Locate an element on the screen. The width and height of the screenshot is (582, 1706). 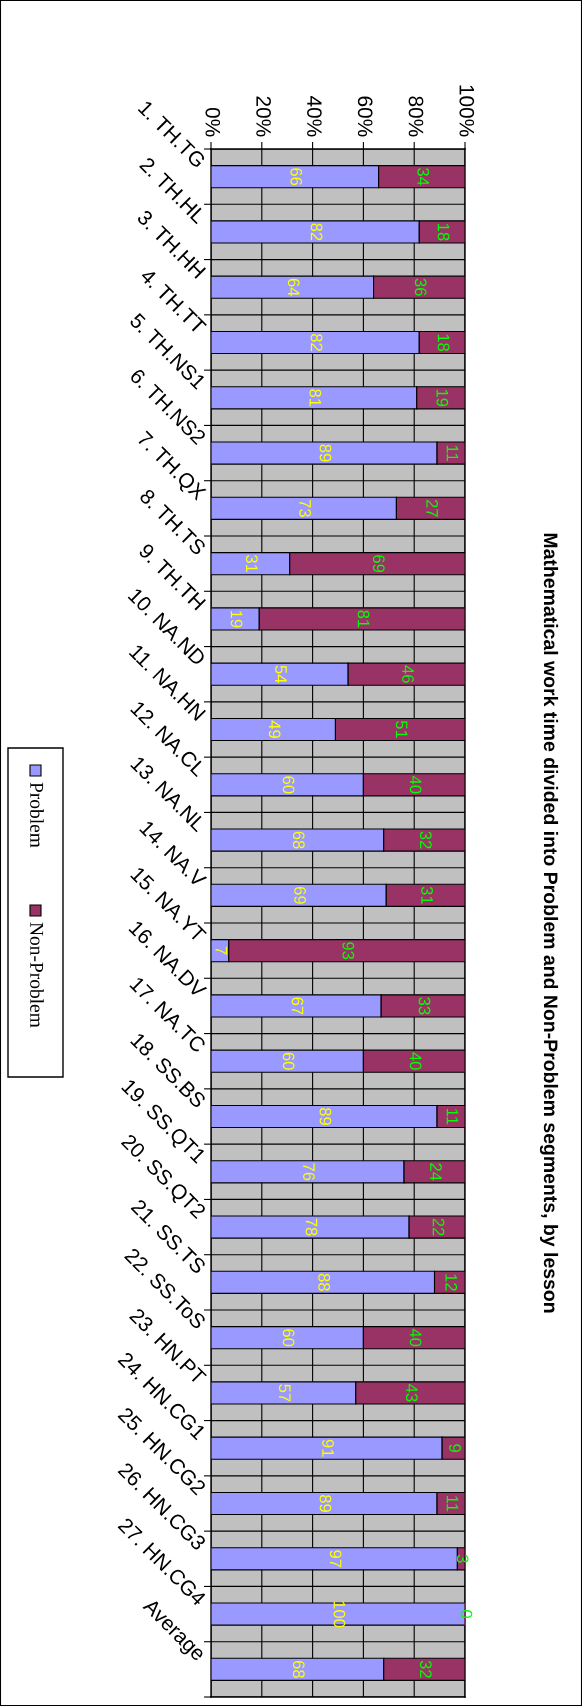
data-label: 27 is located at coordinates (432, 508).